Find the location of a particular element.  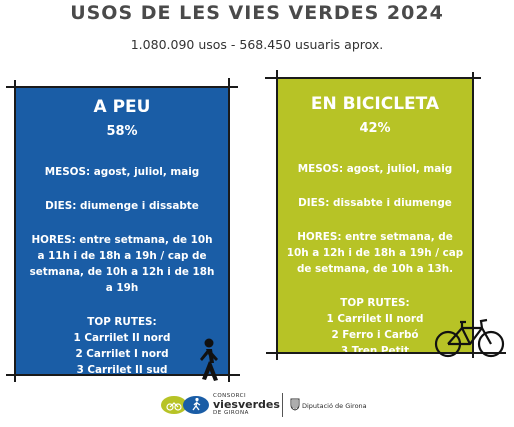

diputacio-shield-icon is located at coordinates (295, 404).